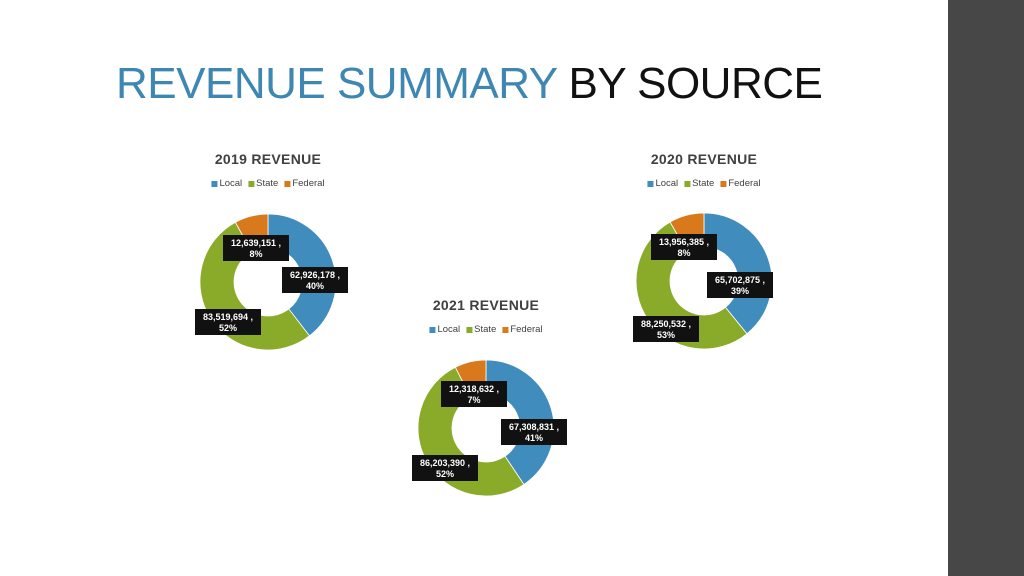 This screenshot has height=576, width=1024. I want to click on data-label-percent: 40%, so click(315, 286).